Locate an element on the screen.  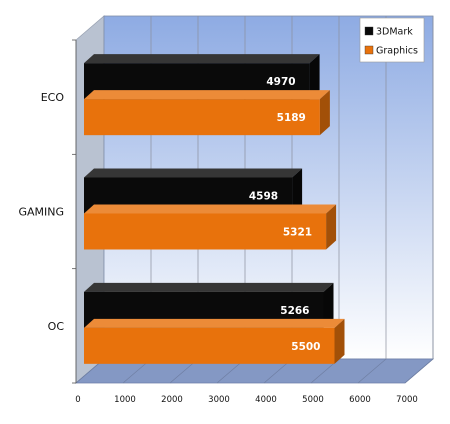
bar-graphics: 5321 is located at coordinates (210, 227).